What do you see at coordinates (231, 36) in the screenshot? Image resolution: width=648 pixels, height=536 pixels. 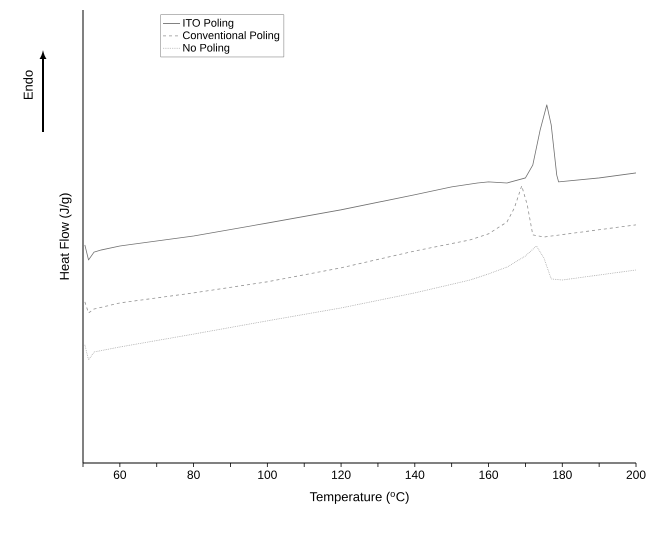 I see `legend-label: Conventional Poling` at bounding box center [231, 36].